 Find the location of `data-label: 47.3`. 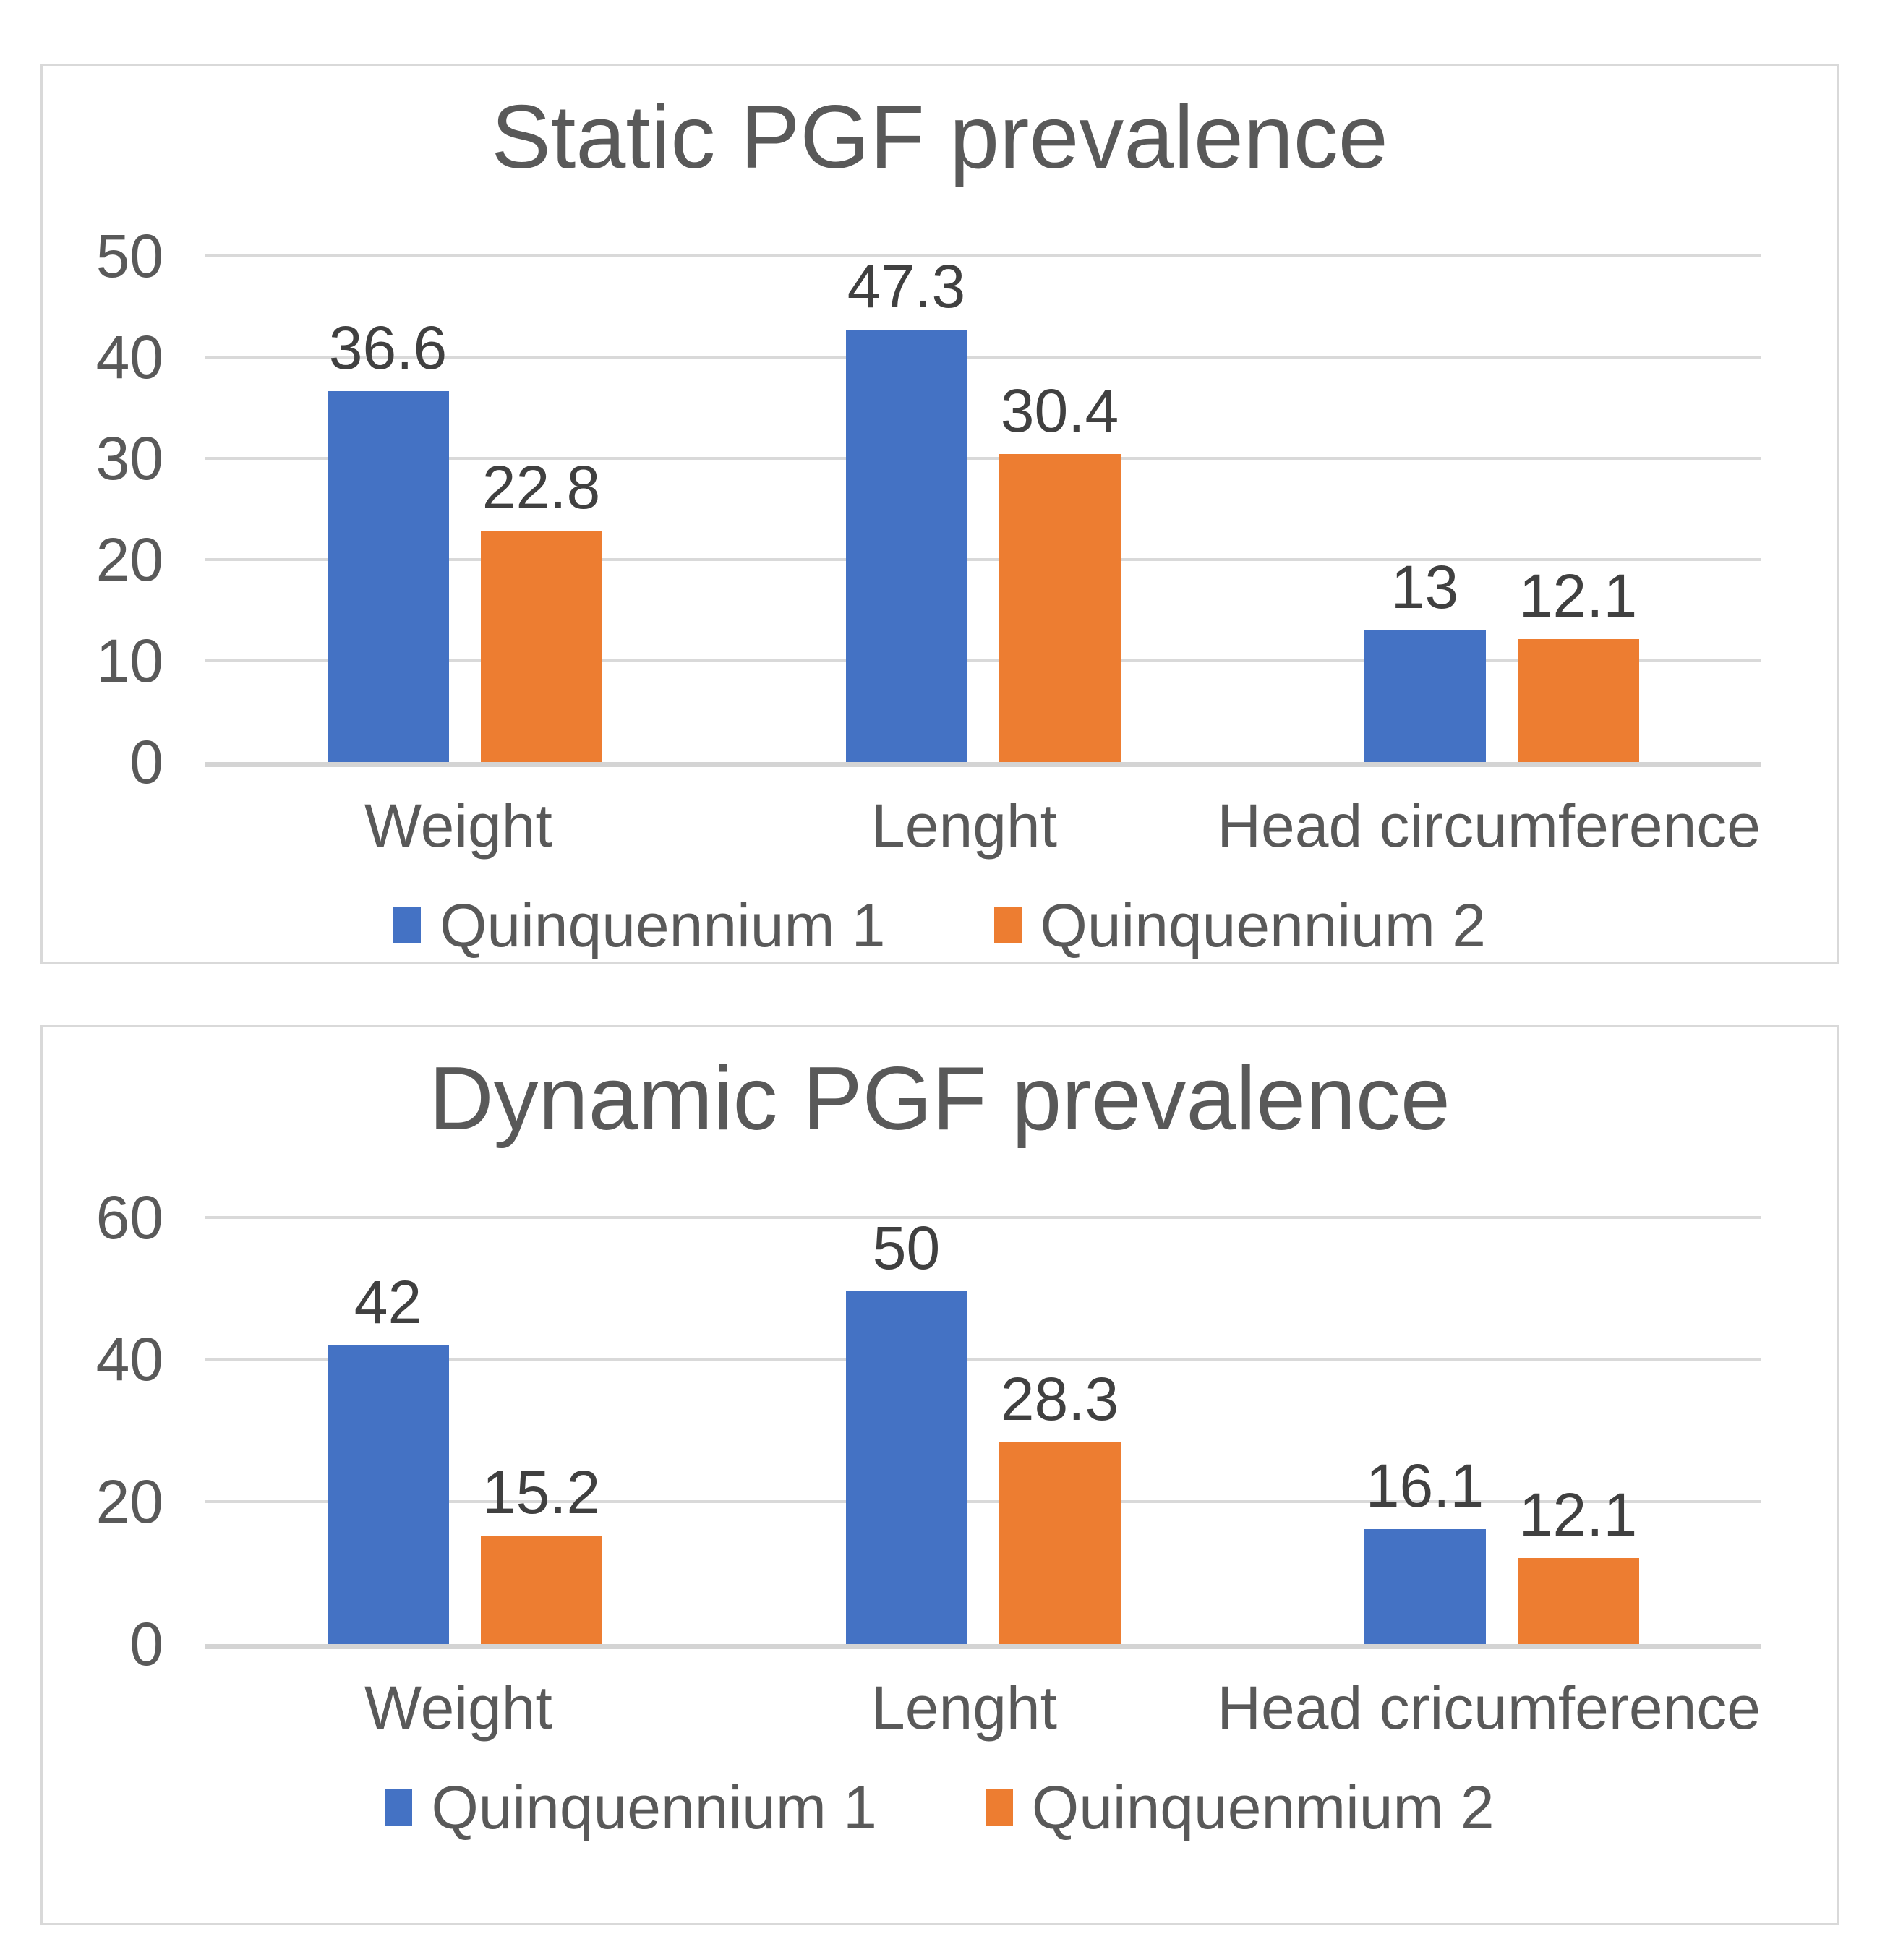

data-label: 47.3 is located at coordinates (906, 286).